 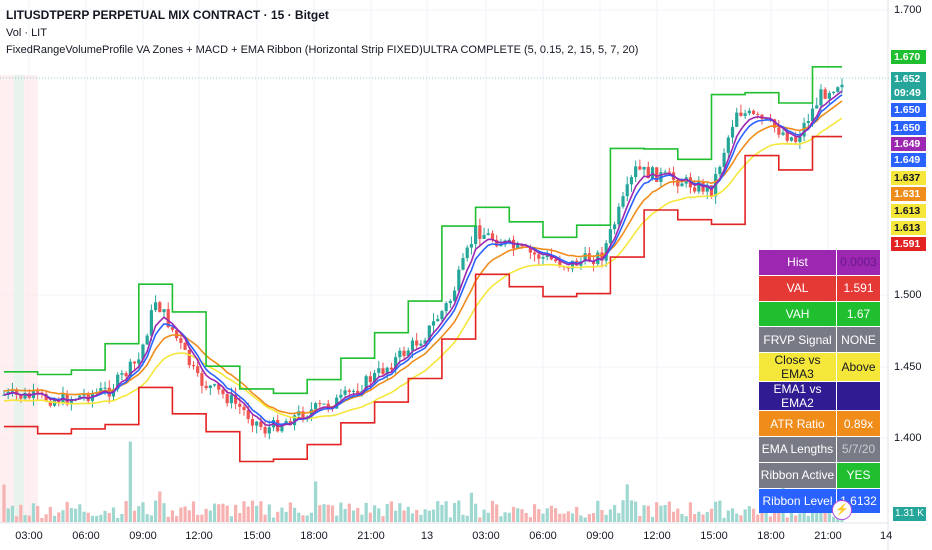 I want to click on info-row: ATR Ratio 0.89x, so click(x=819, y=423).